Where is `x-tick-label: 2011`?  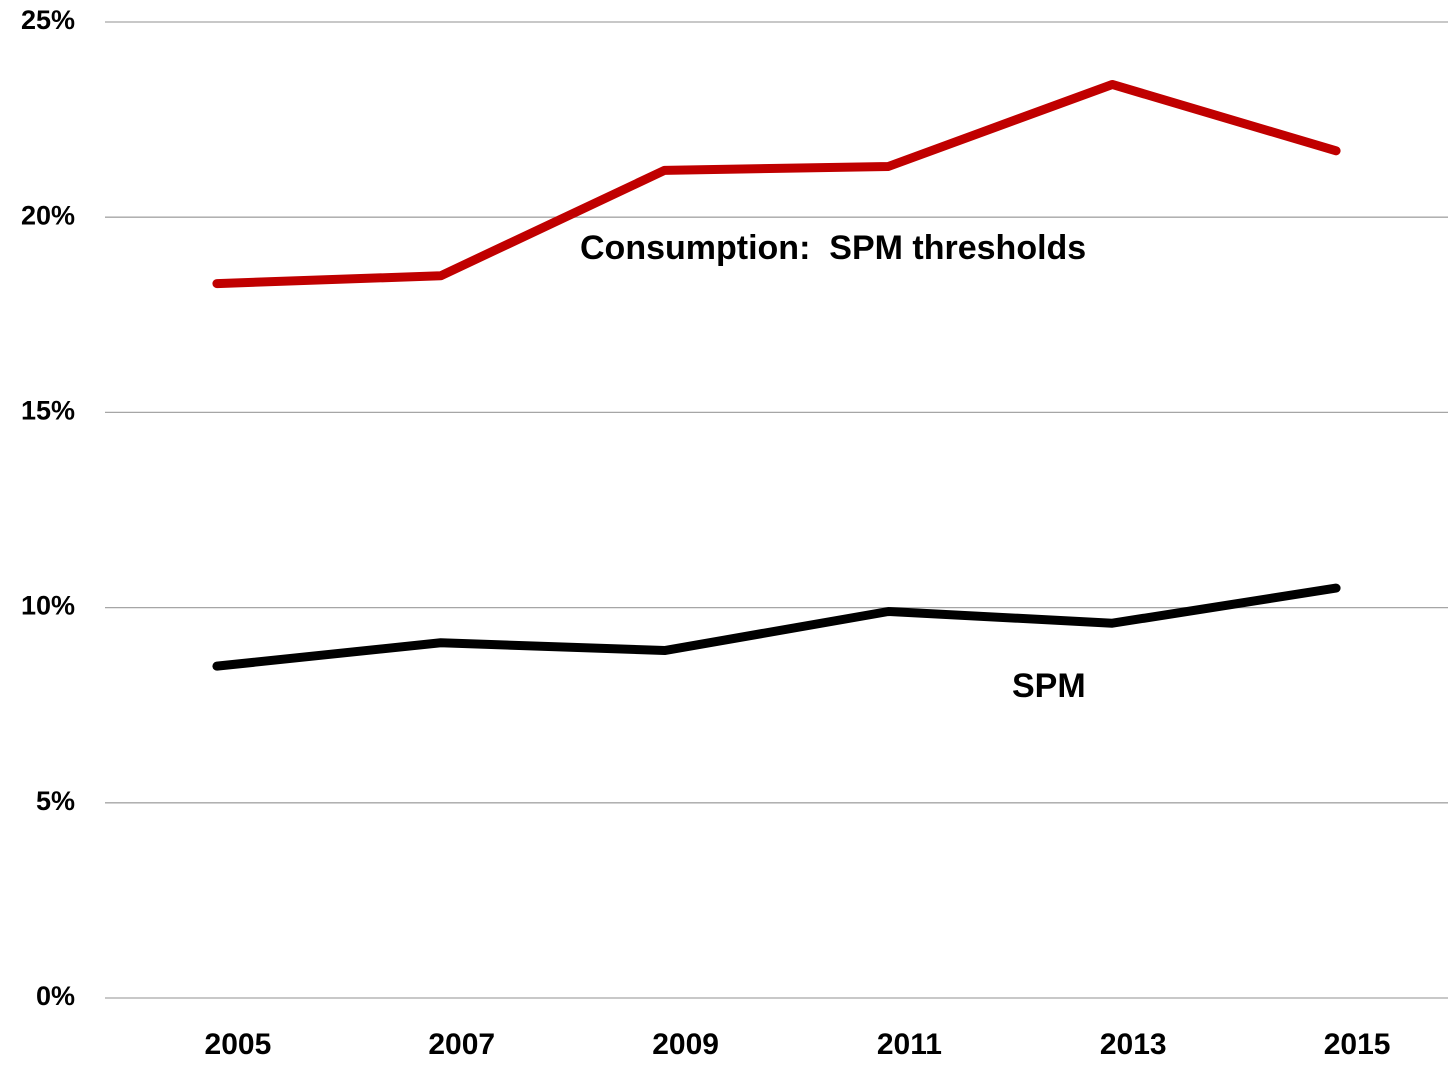 x-tick-label: 2011 is located at coordinates (909, 1044).